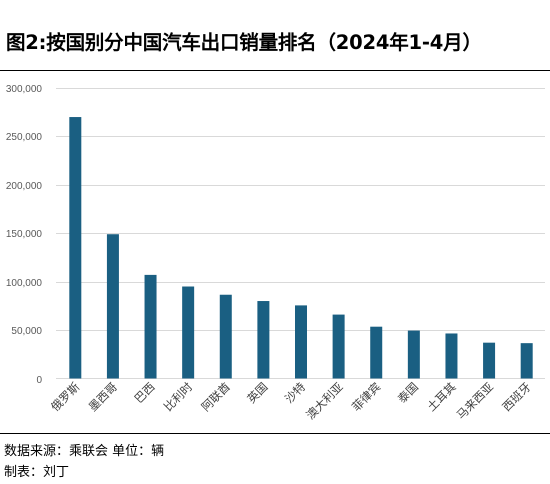  Describe the element at coordinates (324, 401) in the screenshot. I see `x-tick-label: 澳大利亚` at that location.